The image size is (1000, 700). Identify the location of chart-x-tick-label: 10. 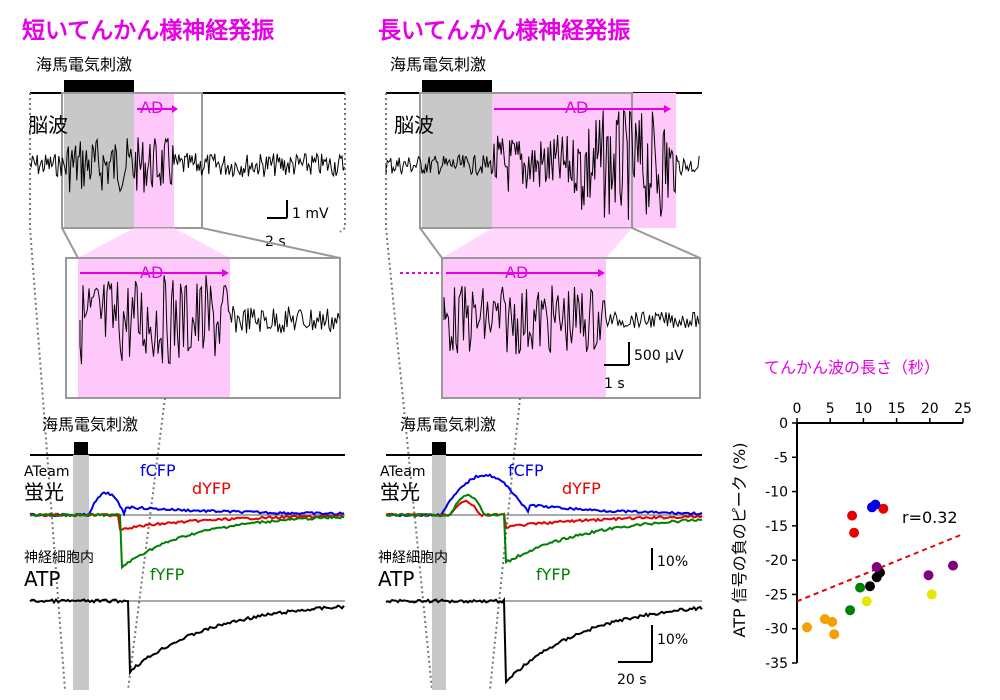
(863, 409).